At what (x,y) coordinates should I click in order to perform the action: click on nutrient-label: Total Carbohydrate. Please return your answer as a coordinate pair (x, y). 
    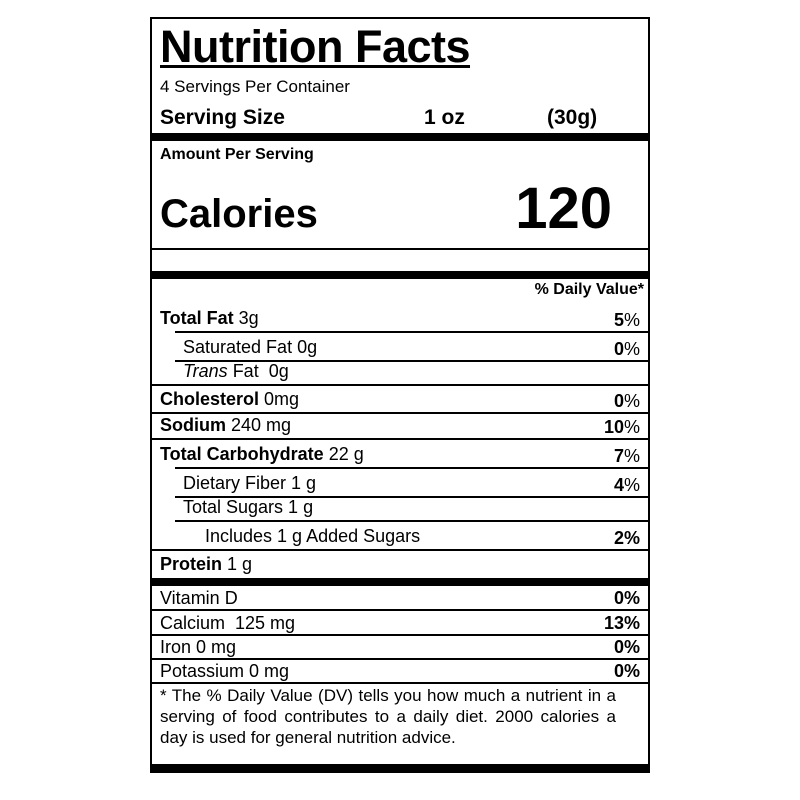
    Looking at the image, I should click on (242, 454).